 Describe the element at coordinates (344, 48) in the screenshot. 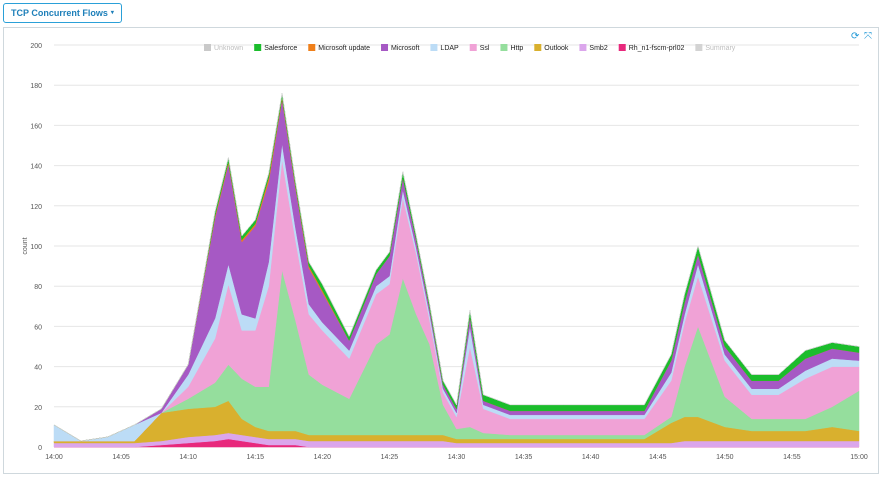

I see `legend-label: Microsoft update` at that location.